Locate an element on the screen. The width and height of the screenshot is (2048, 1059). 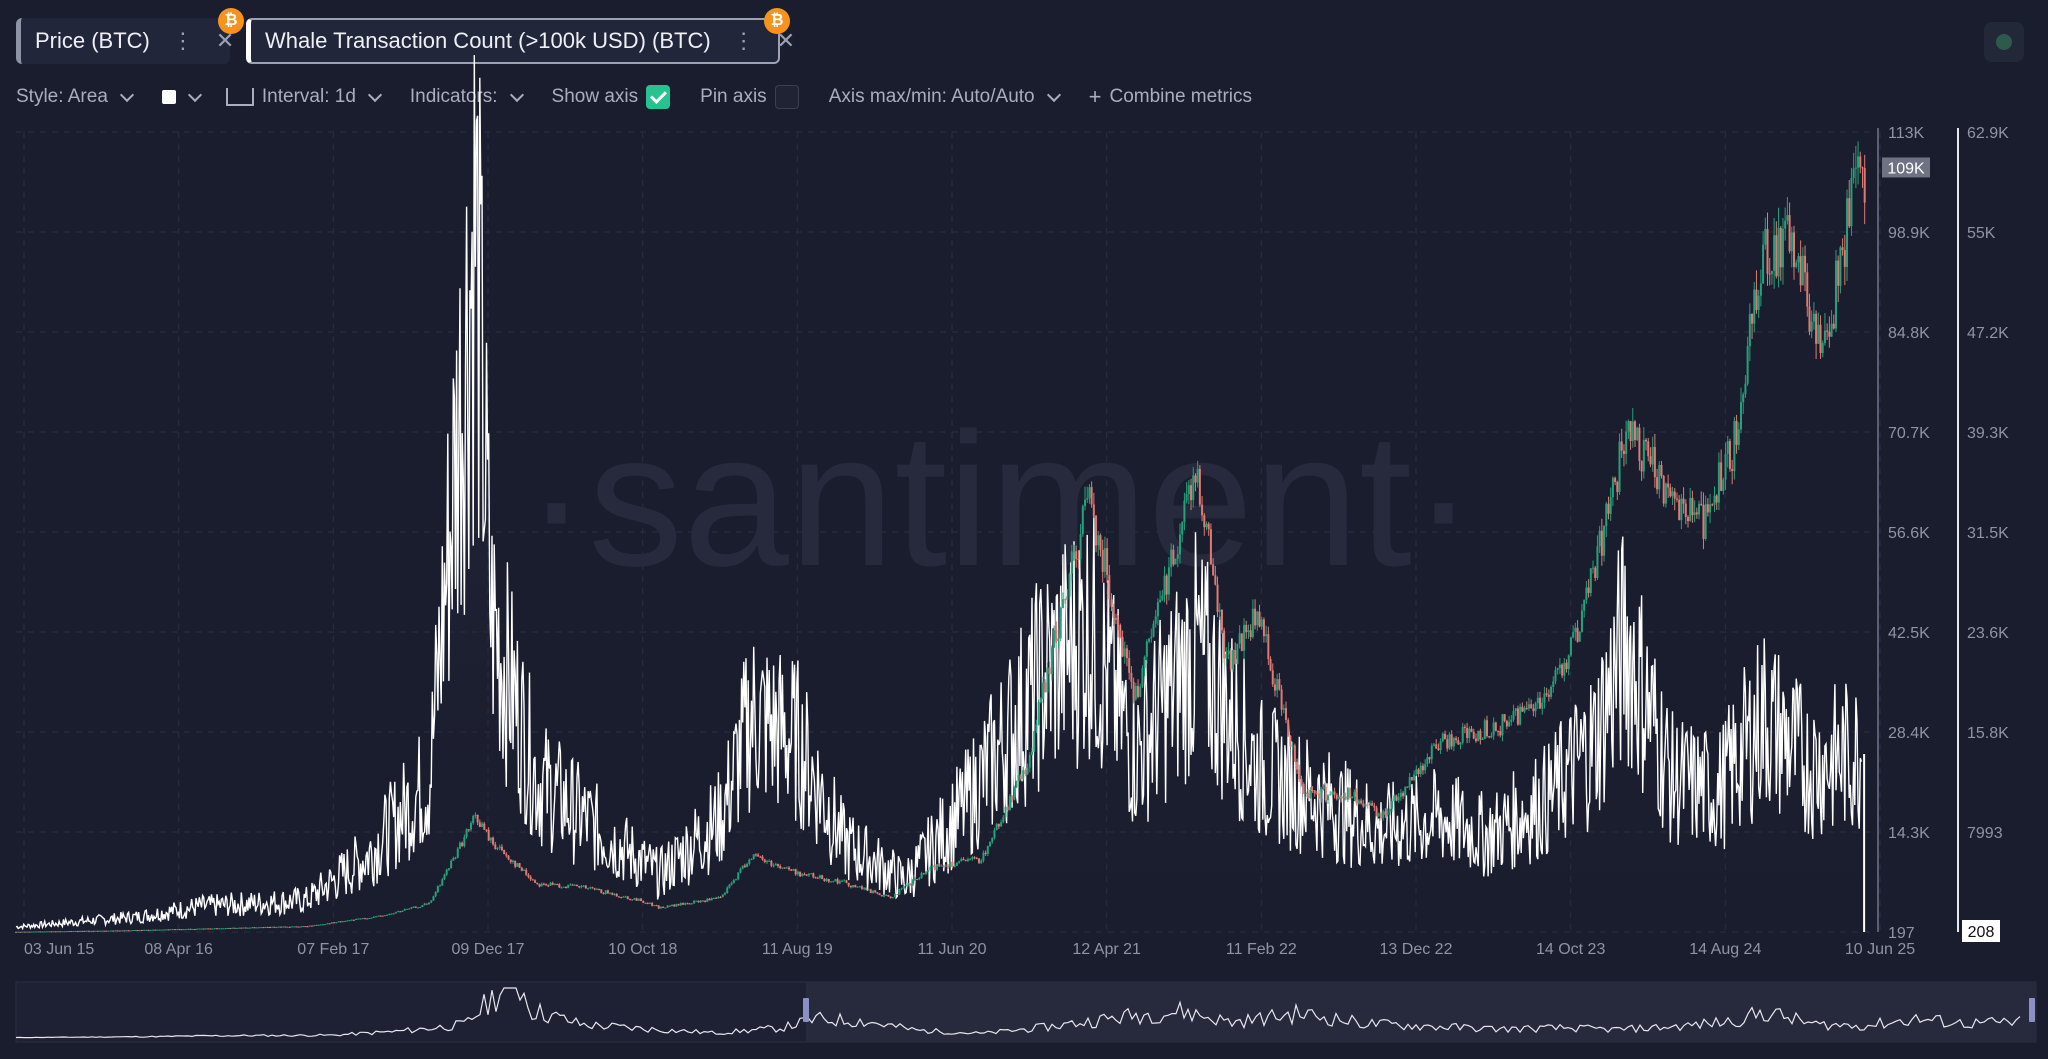
indicators-dropdown: Indicators: is located at coordinates (467, 97).